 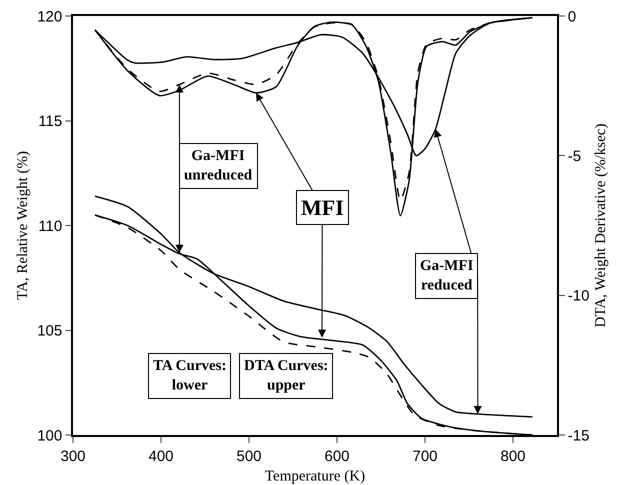 What do you see at coordinates (49, 17) in the screenshot?
I see `y-tick-label: 120` at bounding box center [49, 17].